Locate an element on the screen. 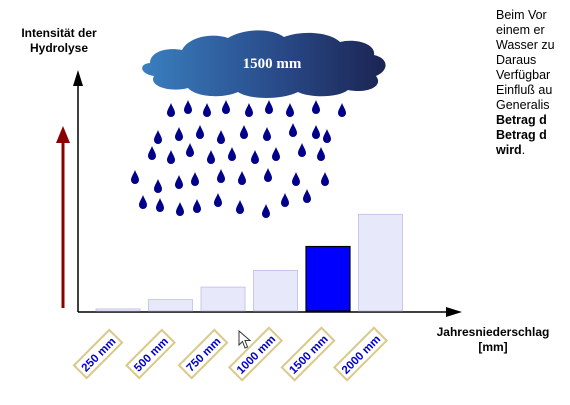  tag-250-mm: 250 mm is located at coordinates (98, 354).